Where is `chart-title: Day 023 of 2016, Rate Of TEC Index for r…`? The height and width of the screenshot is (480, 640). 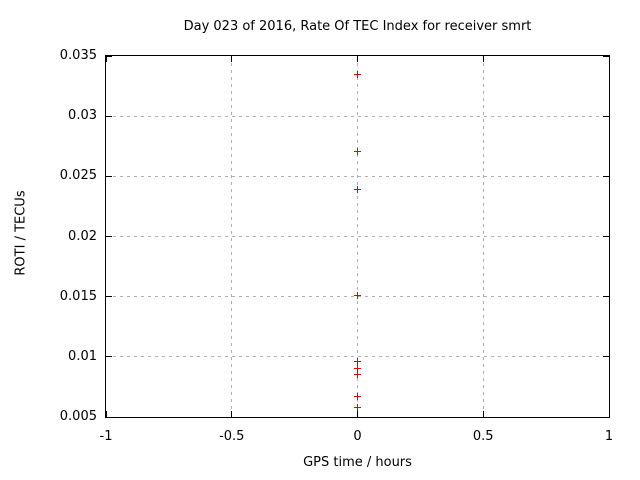 chart-title: Day 023 of 2016, Rate Of TEC Index for r… is located at coordinates (357, 26).